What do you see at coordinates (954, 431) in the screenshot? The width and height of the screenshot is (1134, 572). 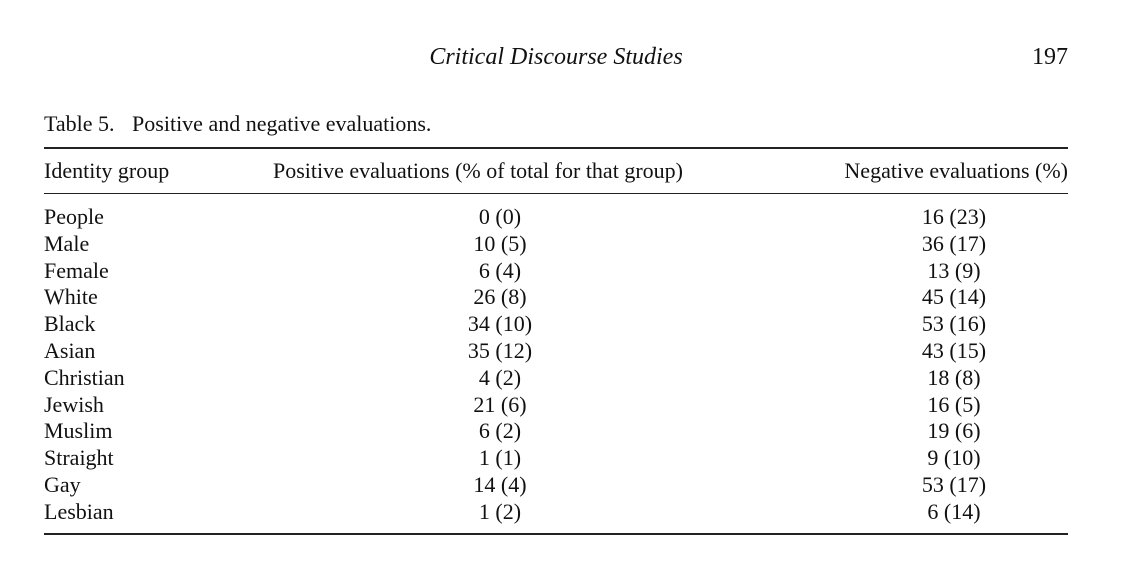 I see `negative-evaluations-cell: 19 (6)` at bounding box center [954, 431].